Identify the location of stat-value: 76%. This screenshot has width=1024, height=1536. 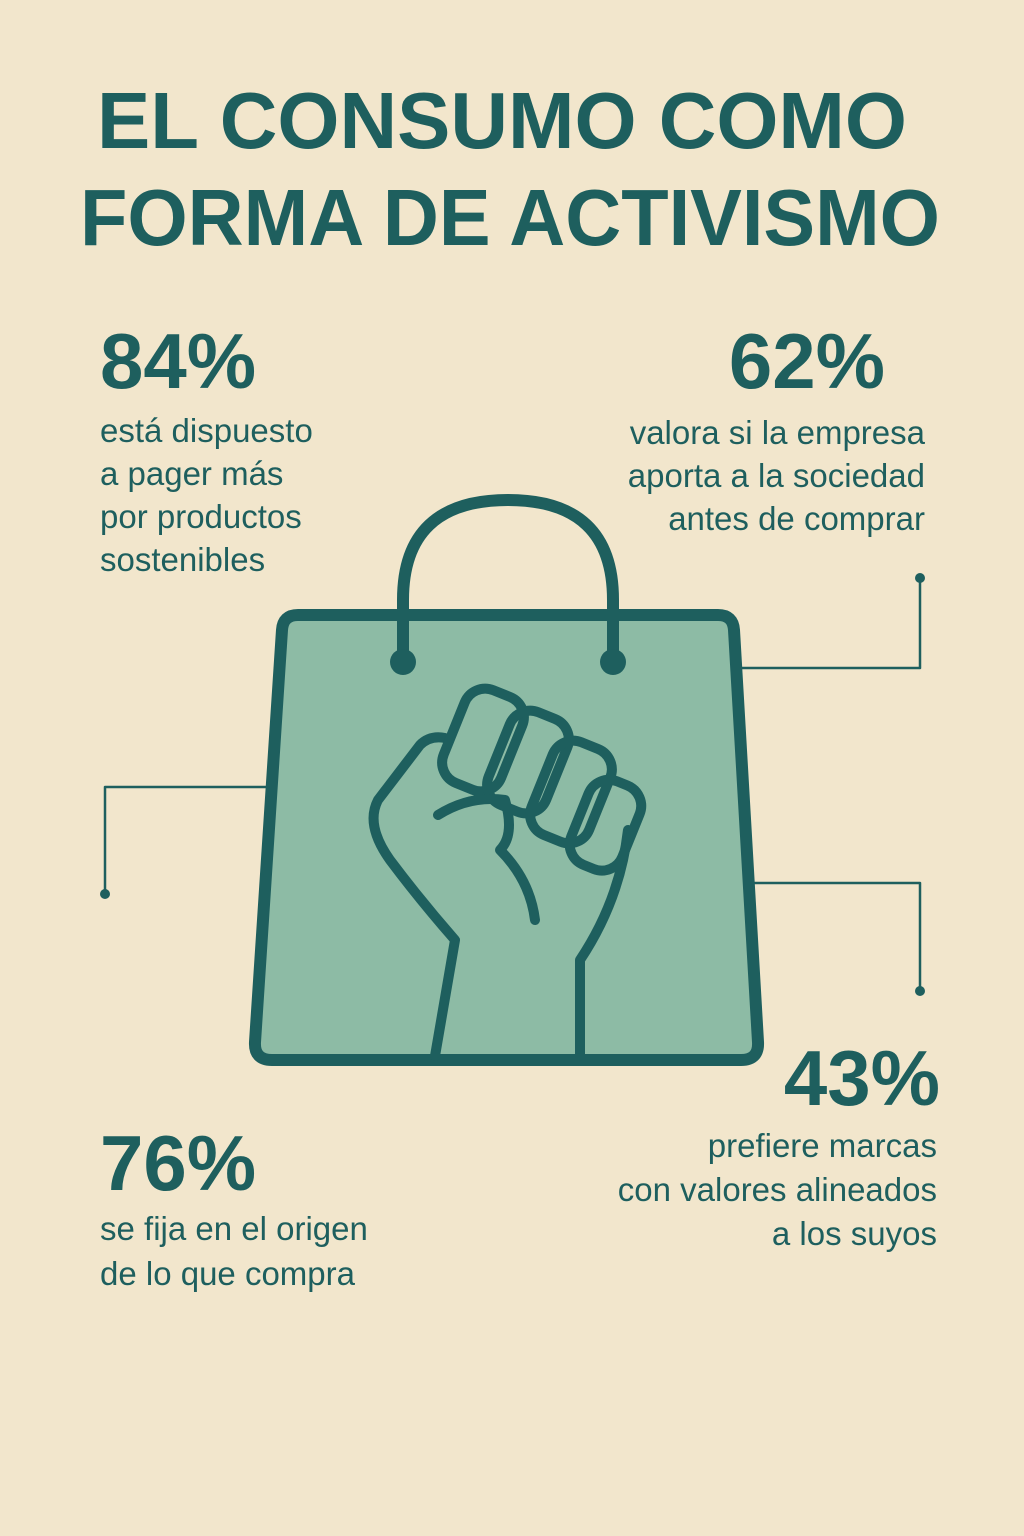
(178, 1163).